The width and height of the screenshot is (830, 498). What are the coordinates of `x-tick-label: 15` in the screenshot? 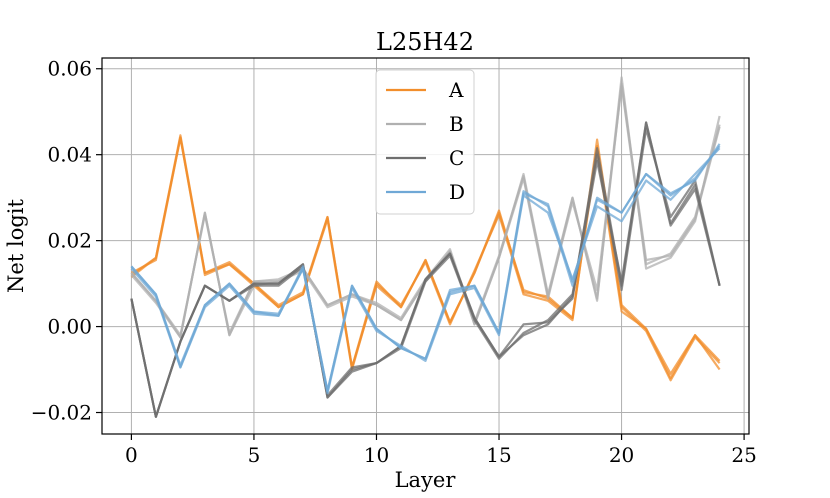 It's located at (498, 455).